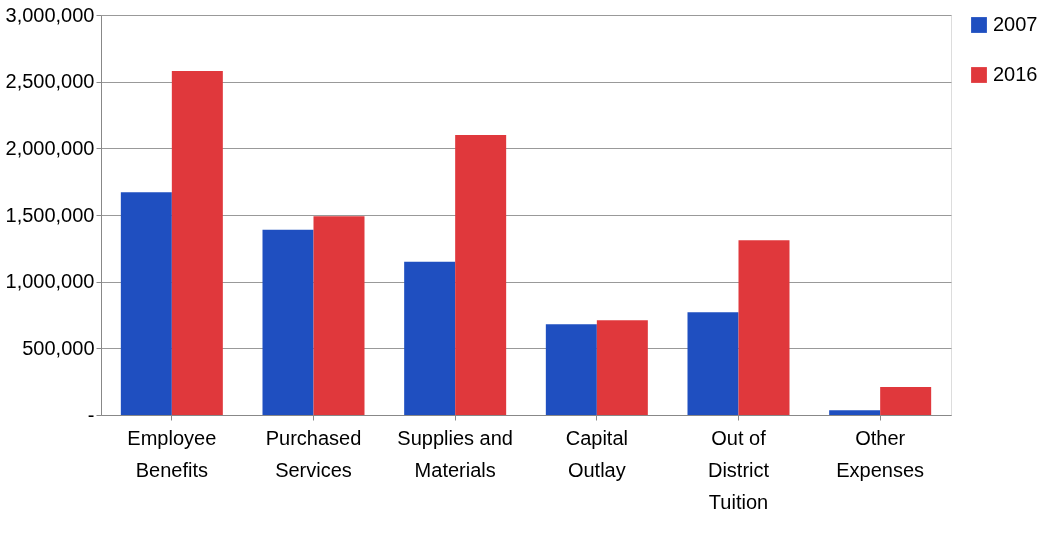  Describe the element at coordinates (91, 414) in the screenshot. I see `y-tick-label: -` at that location.